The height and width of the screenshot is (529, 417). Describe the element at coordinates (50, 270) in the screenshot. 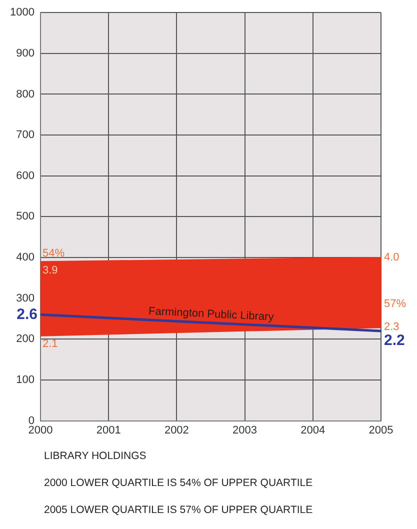

I see `annotation: 3.9` at that location.